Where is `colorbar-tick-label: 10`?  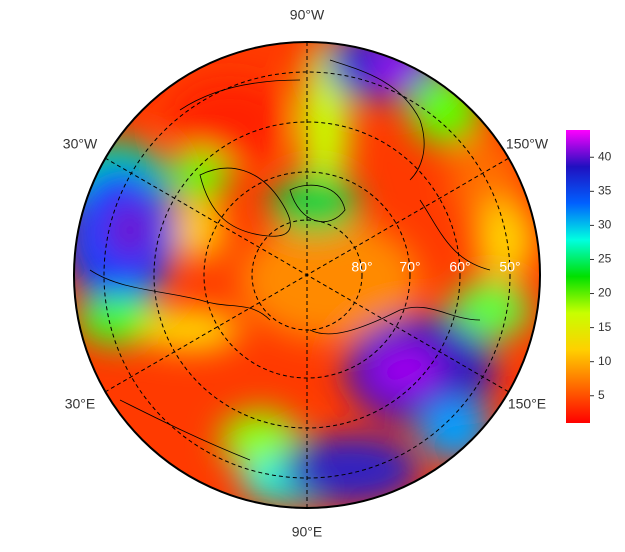 colorbar-tick-label: 10 is located at coordinates (605, 361).